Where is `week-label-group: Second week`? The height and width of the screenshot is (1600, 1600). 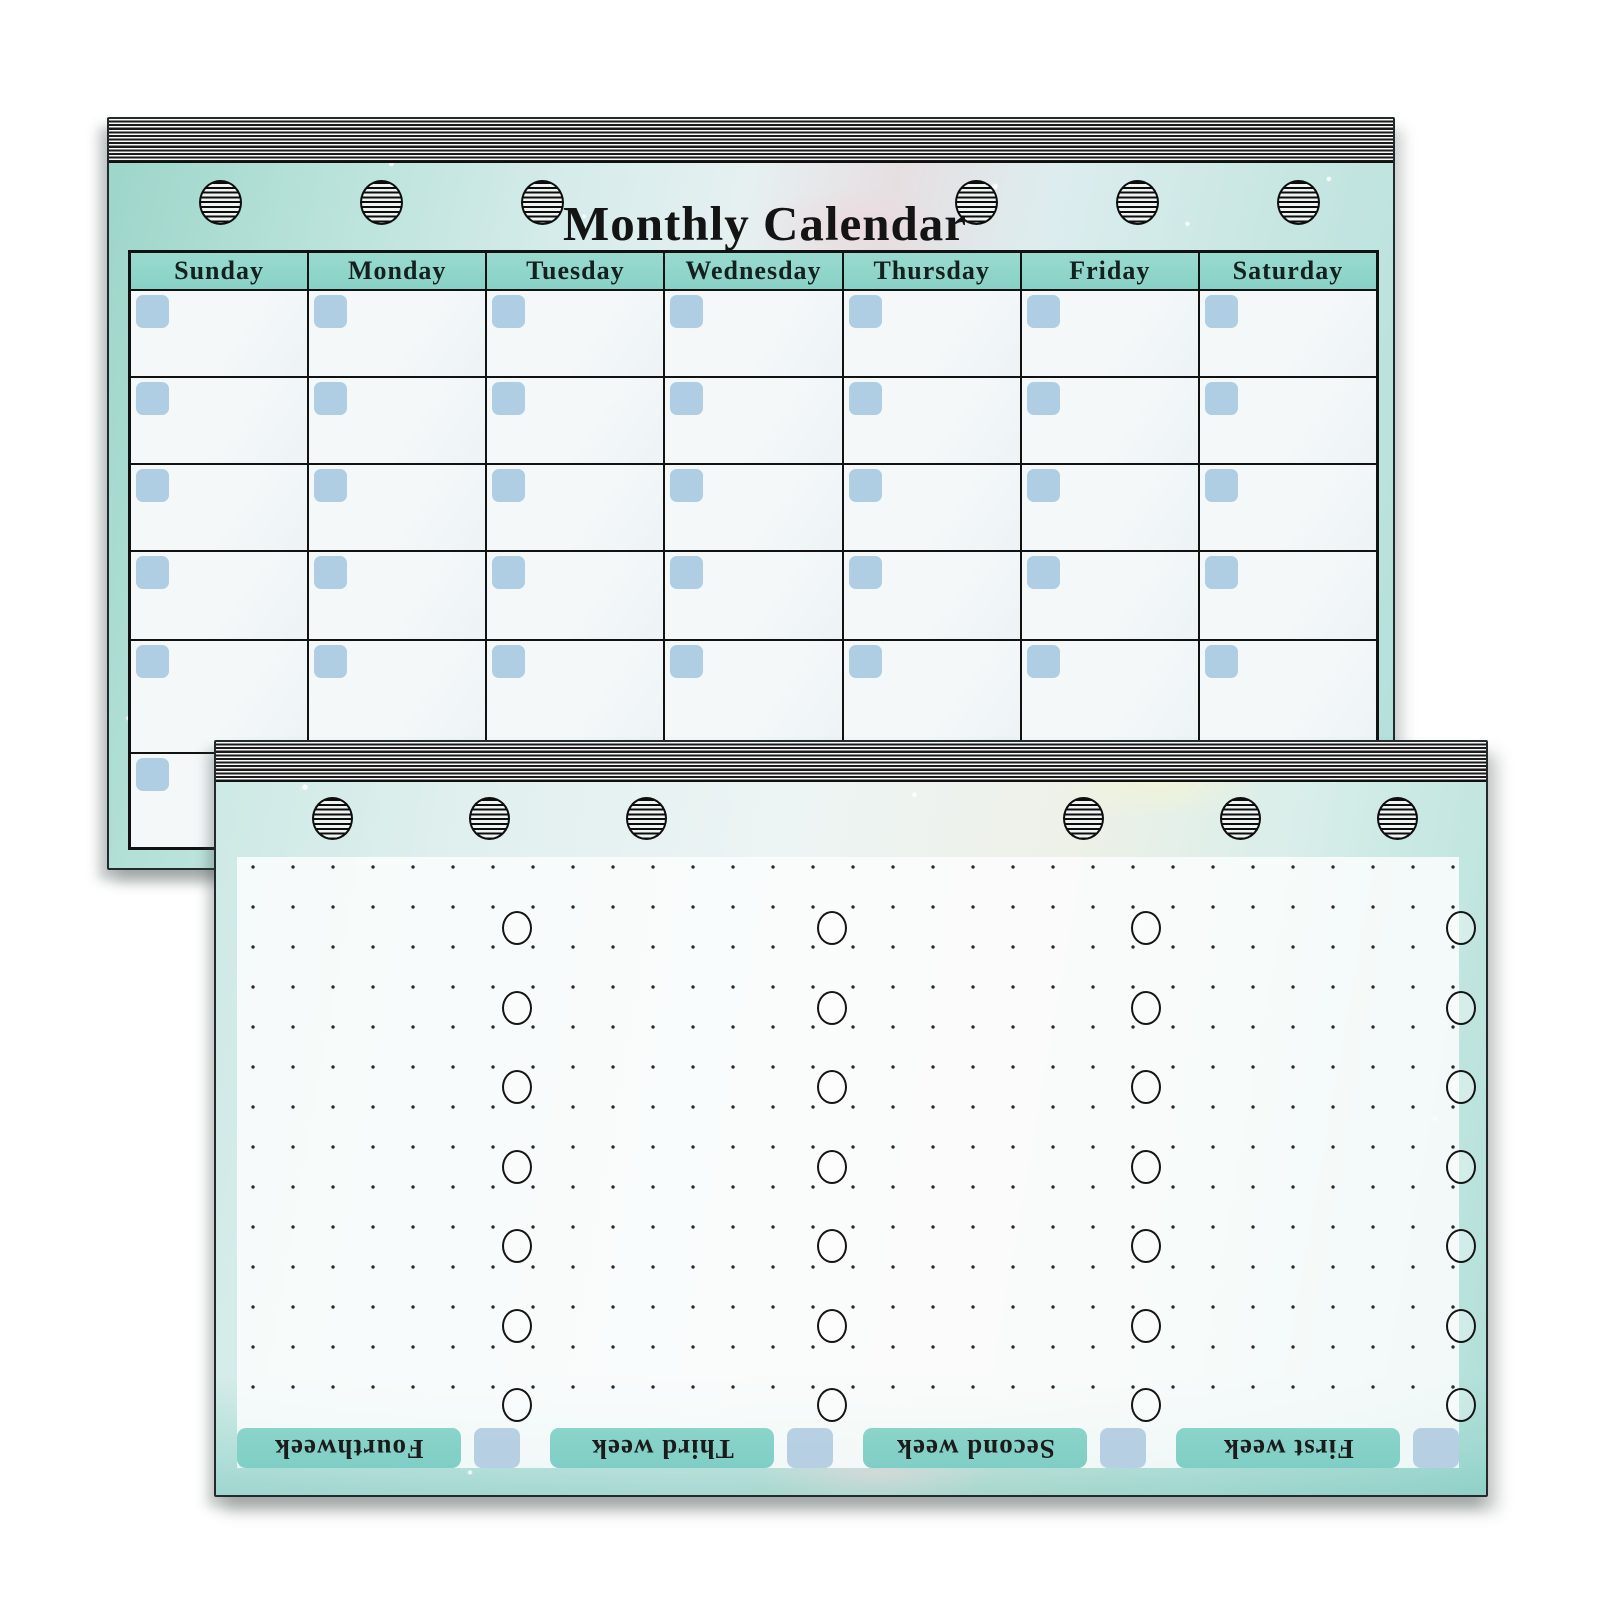 week-label-group: Second week is located at coordinates (1004, 1448).